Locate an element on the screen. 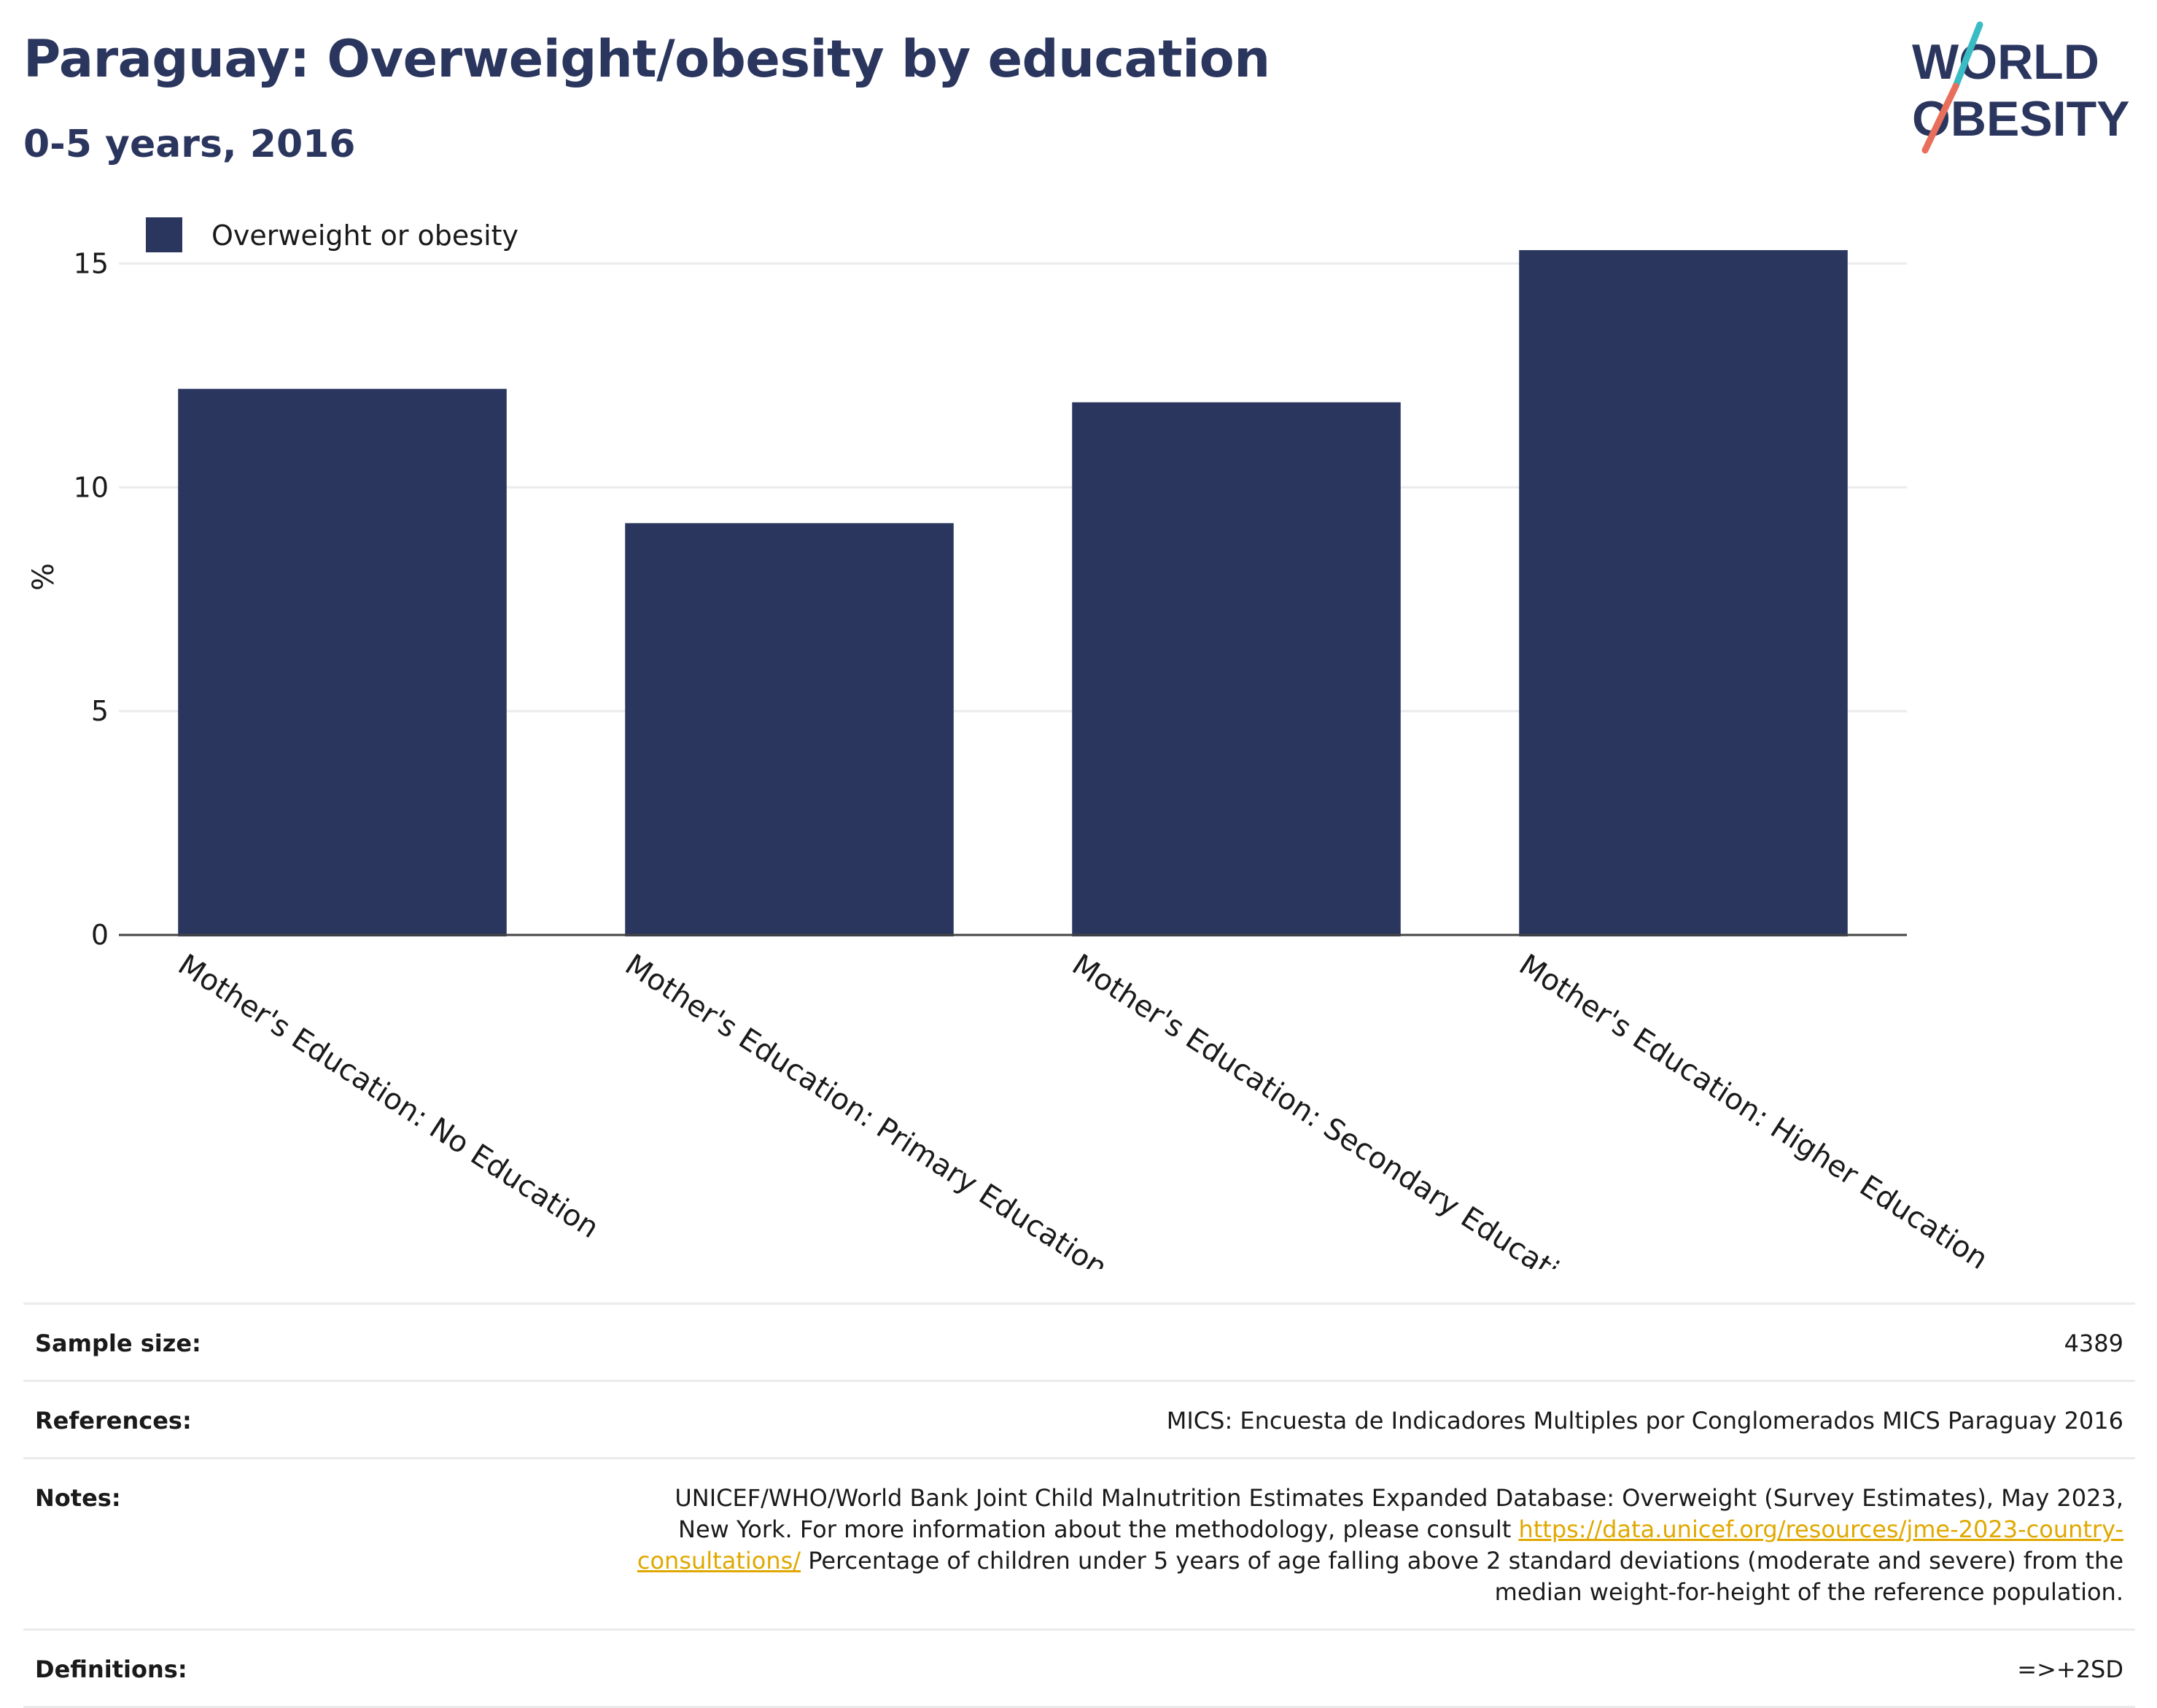 The height and width of the screenshot is (1708, 2157). logo-line-1: WORLD is located at coordinates (2005, 62).